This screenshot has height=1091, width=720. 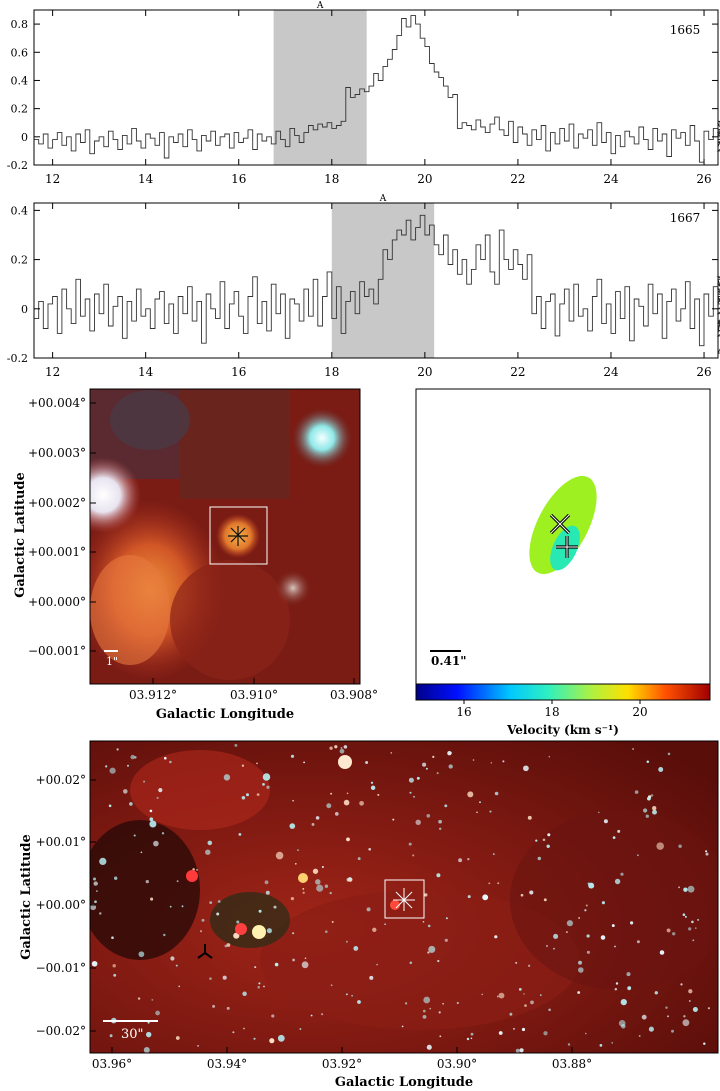 I want to click on velocity-map-panel: 0.41" 16 18 20 Velocity (km s⁻¹), so click(x=563, y=562).